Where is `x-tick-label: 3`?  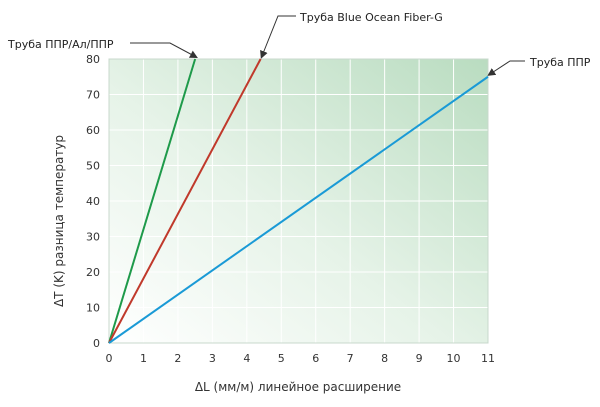 x-tick-label: 3 is located at coordinates (212, 358).